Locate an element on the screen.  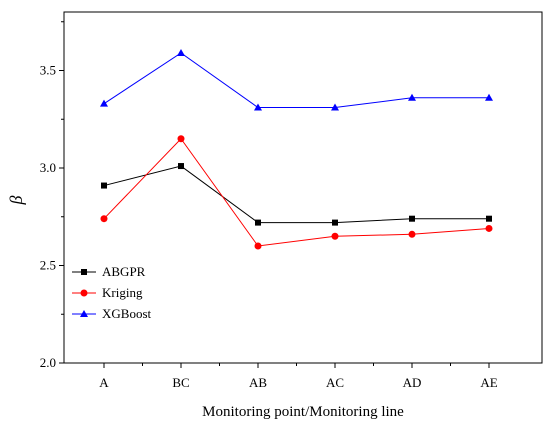
series-line-abgpr is located at coordinates (296, 194).